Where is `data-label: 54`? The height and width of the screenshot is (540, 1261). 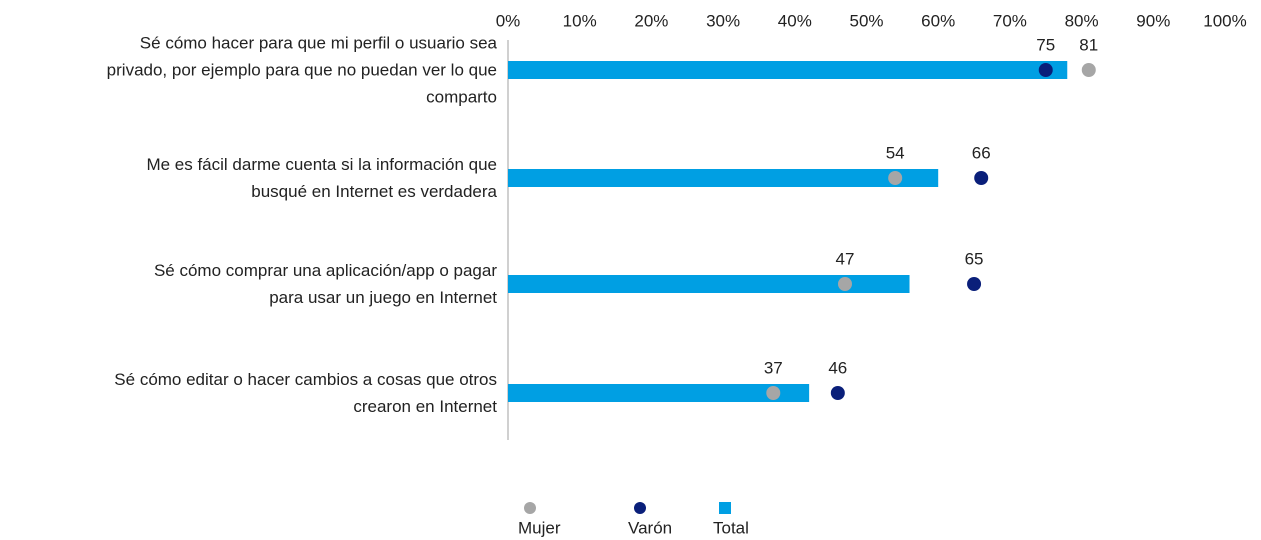
data-label: 54 is located at coordinates (895, 152).